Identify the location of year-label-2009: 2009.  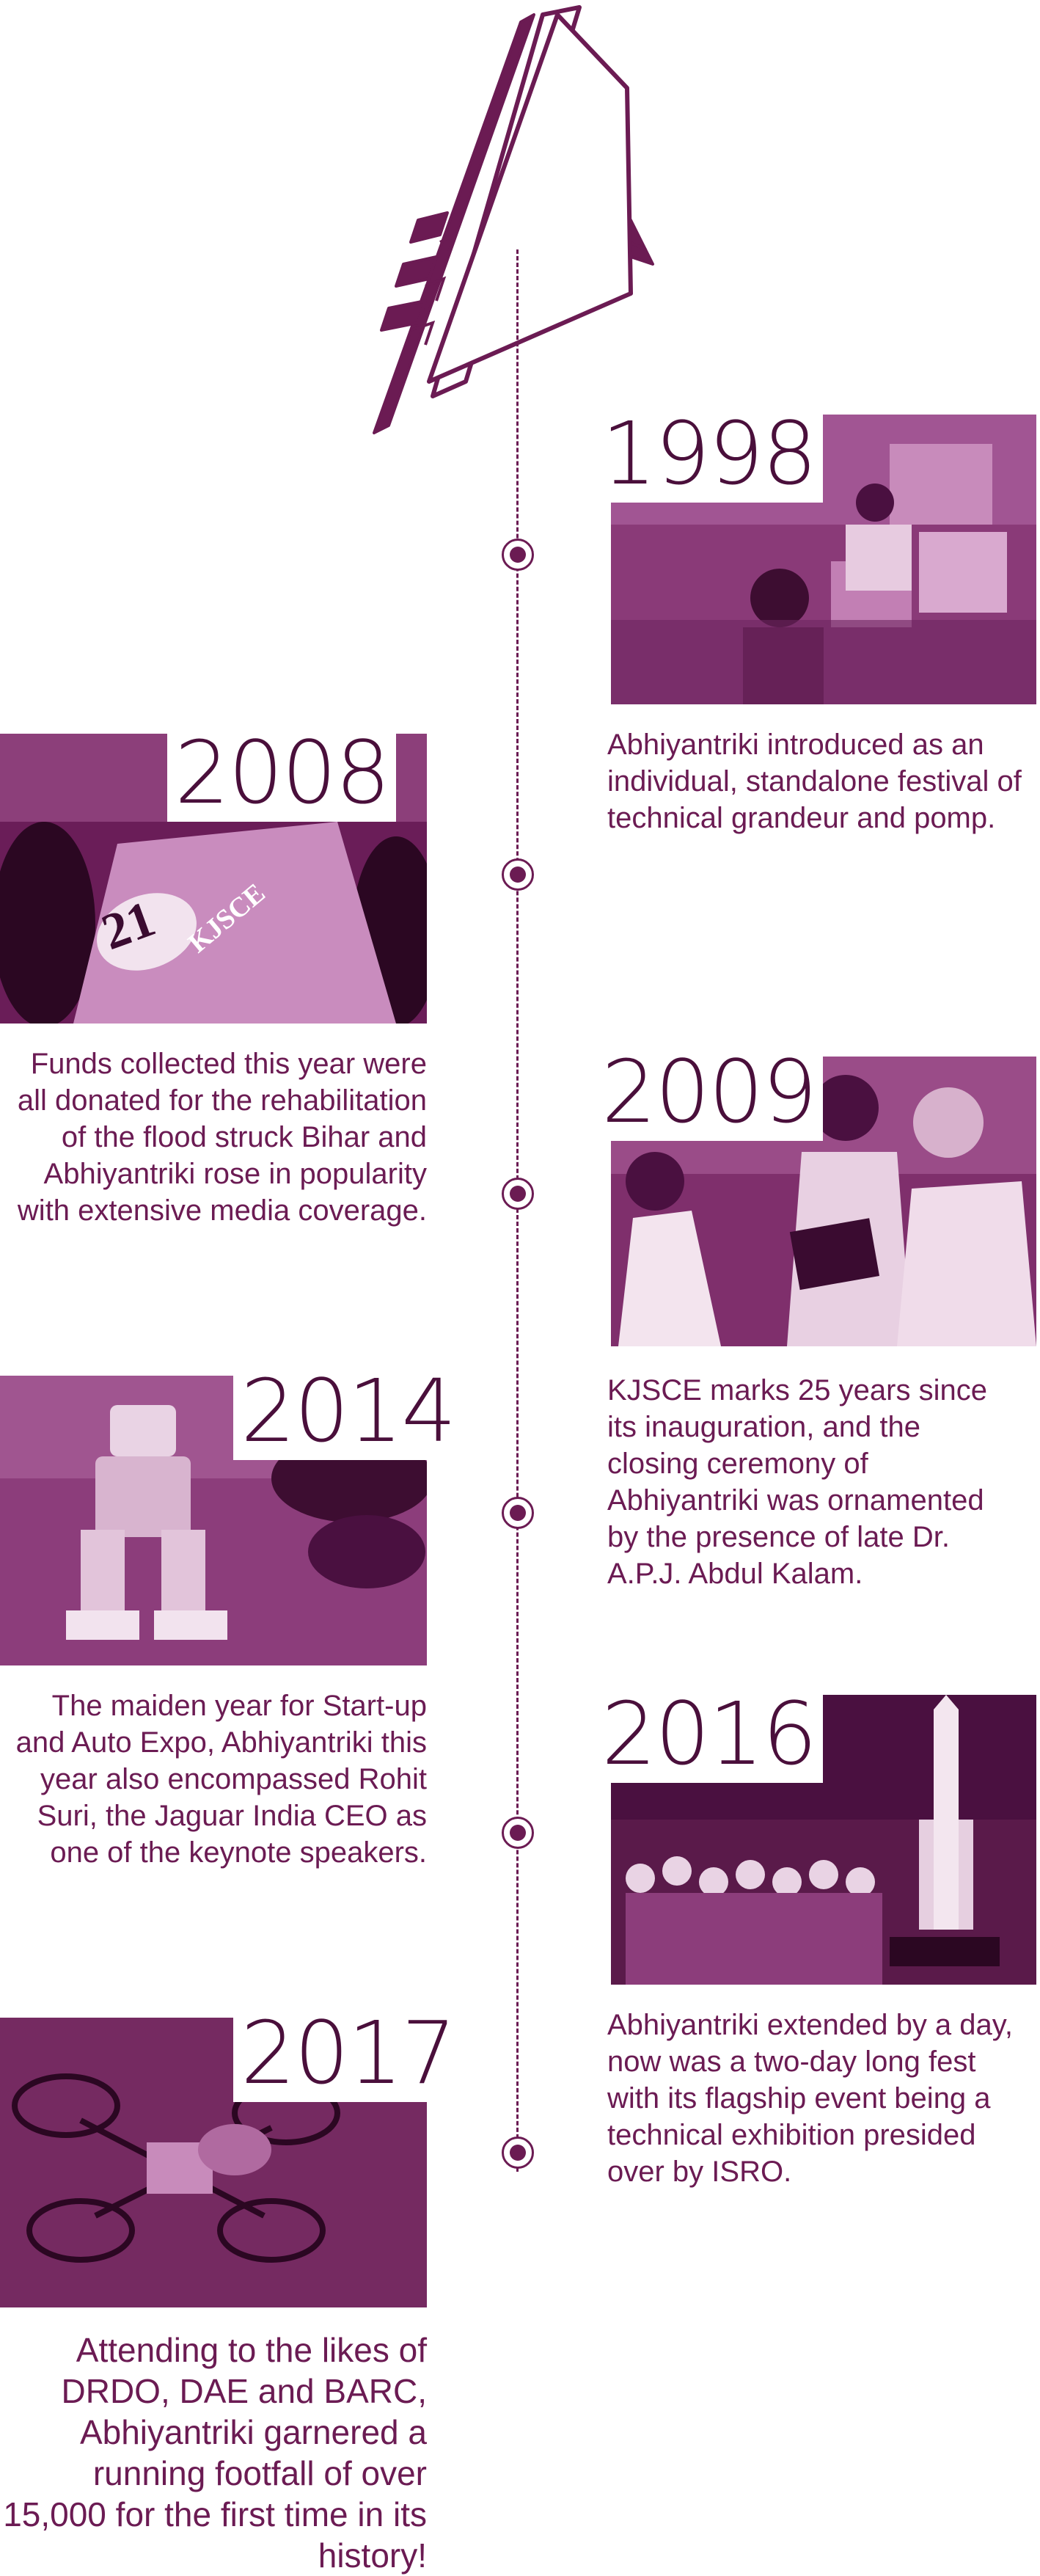
(709, 1094).